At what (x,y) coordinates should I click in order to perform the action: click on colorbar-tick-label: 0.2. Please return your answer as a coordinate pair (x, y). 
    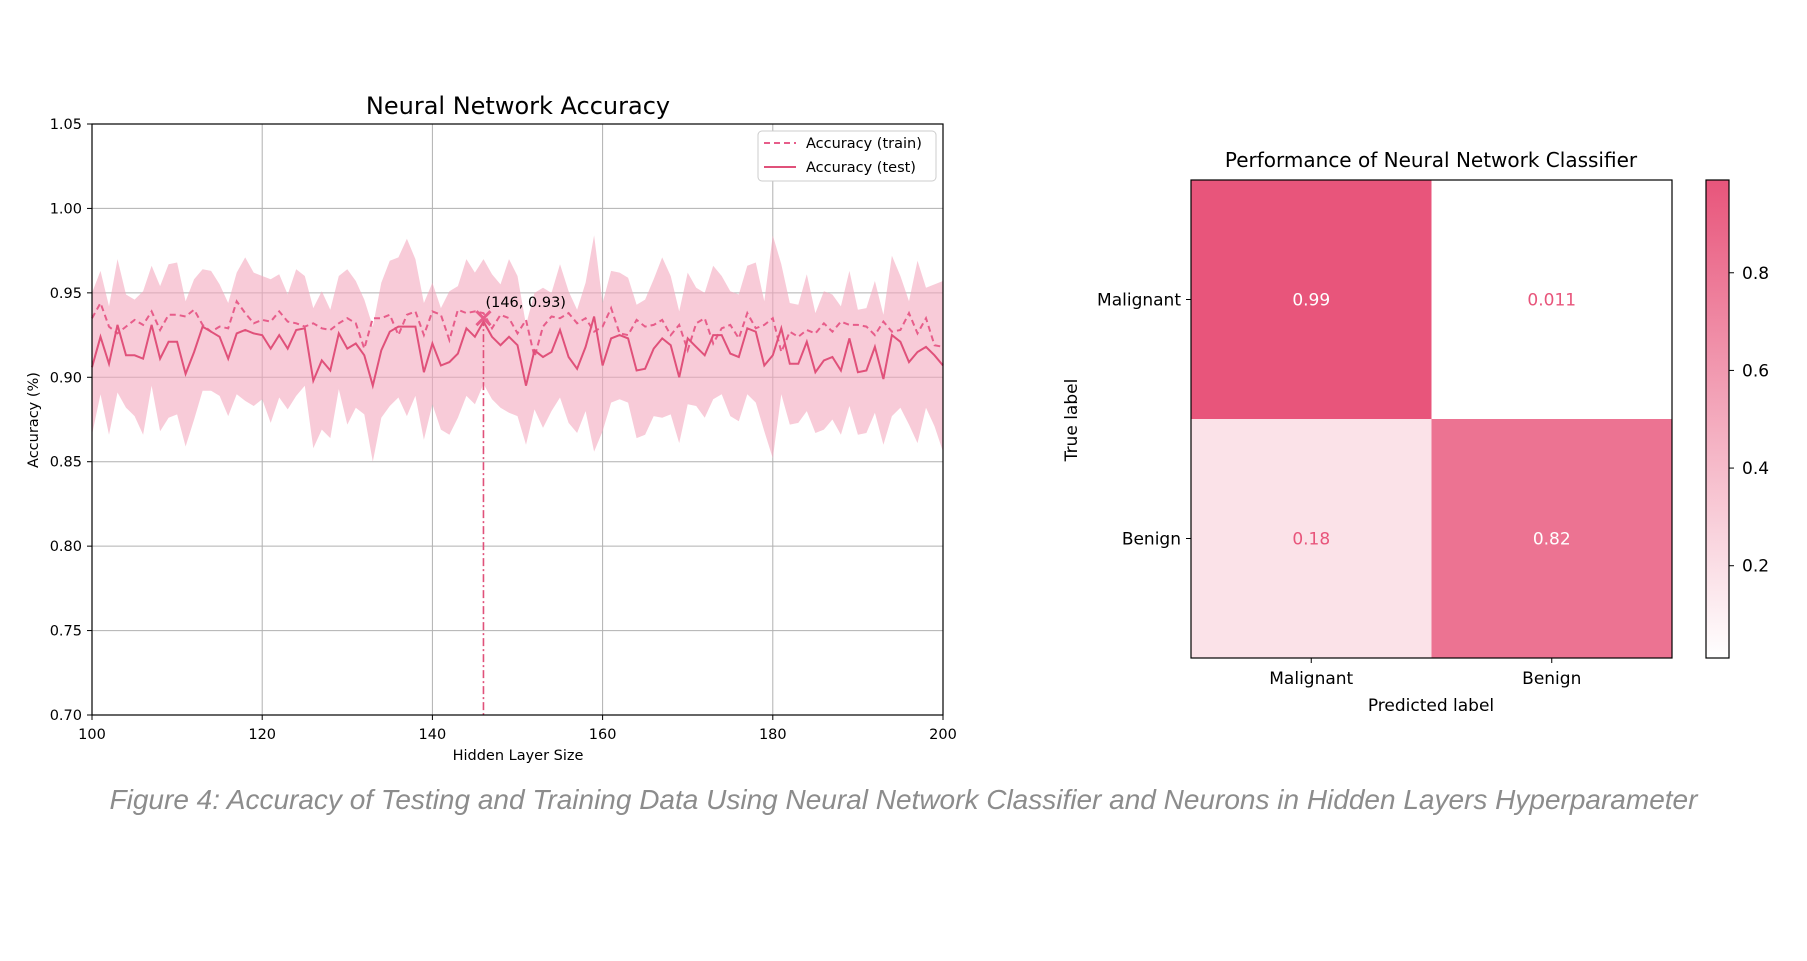
    Looking at the image, I should click on (1755, 567).